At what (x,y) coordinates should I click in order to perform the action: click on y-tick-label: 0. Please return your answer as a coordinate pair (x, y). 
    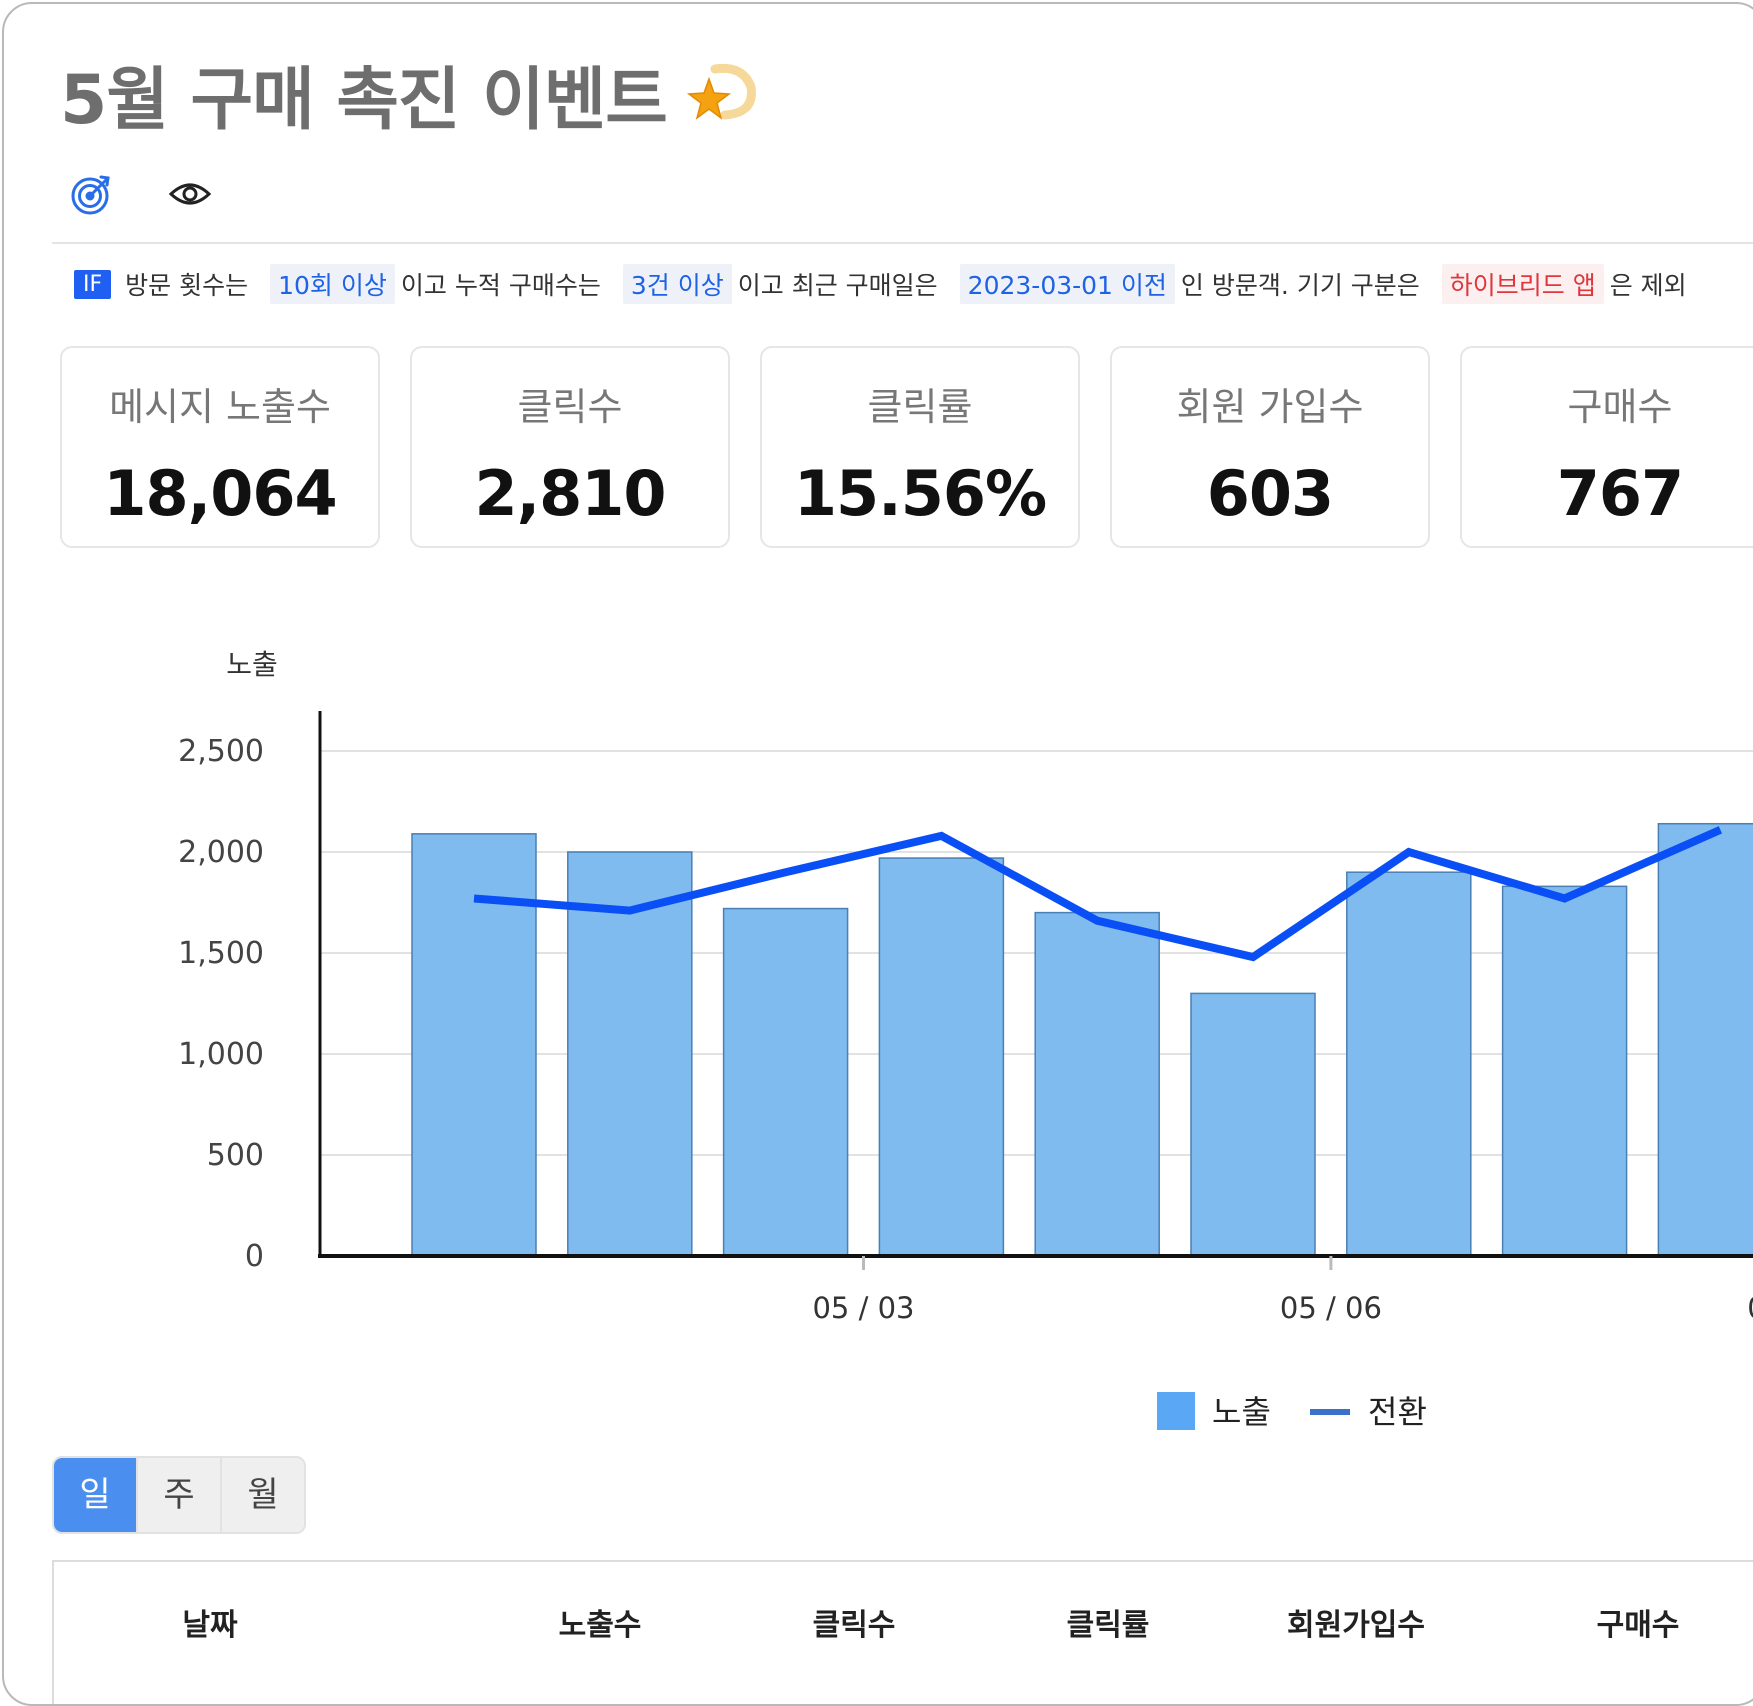
    Looking at the image, I should click on (254, 1256).